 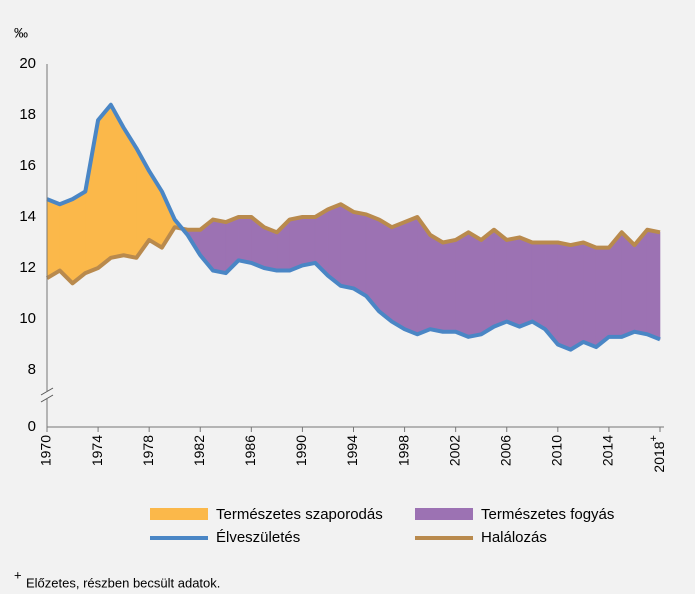 I want to click on axis-break-gap, so click(x=47, y=395).